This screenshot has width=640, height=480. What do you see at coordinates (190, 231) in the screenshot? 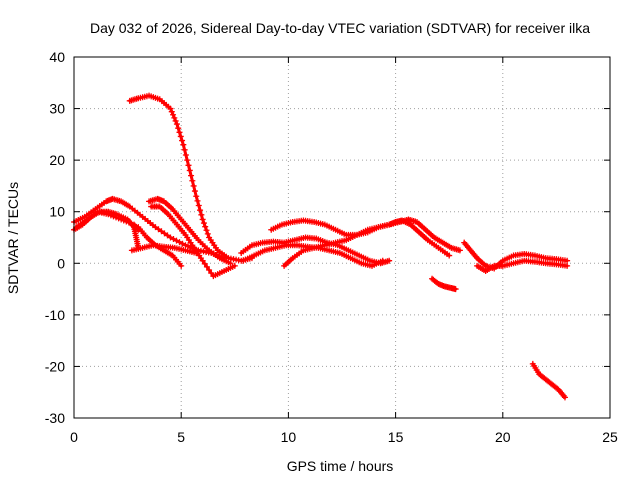
I see `series-arc-e` at bounding box center [190, 231].